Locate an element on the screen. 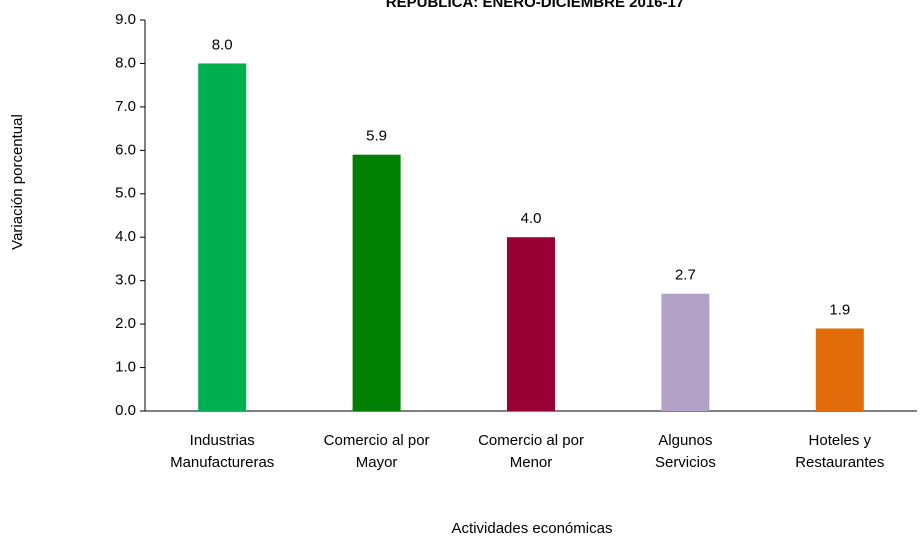  y-tick-label: 4.0 is located at coordinates (125, 236).